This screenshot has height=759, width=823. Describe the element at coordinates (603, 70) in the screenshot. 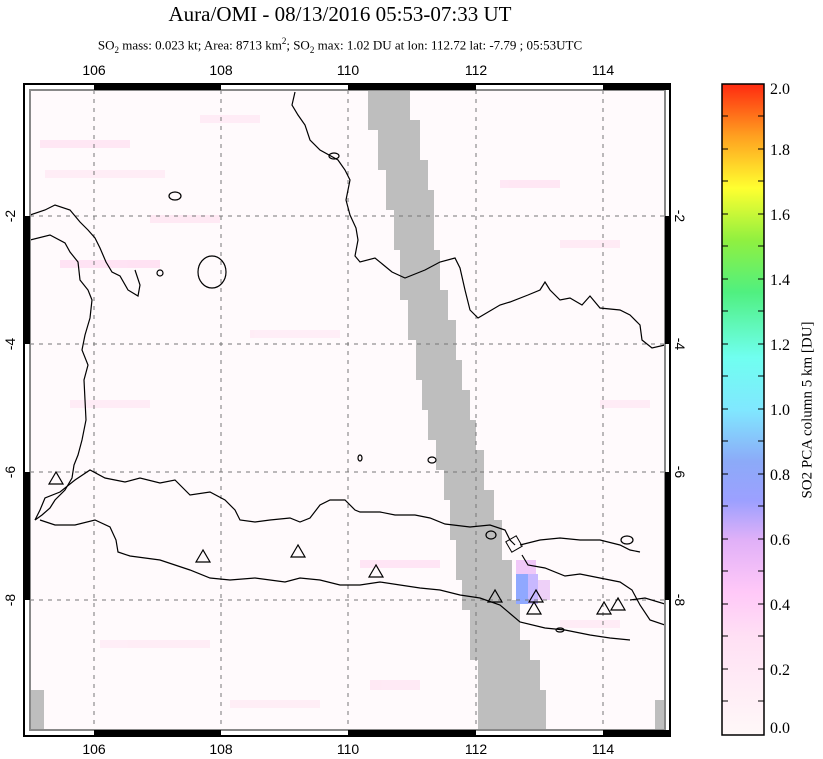

I see `x-tick-top-114: 114` at that location.